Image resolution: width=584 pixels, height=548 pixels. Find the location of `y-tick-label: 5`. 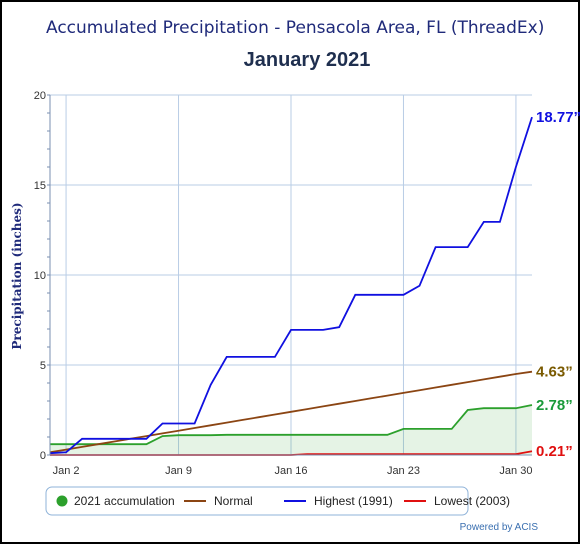

y-tick-label: 5 is located at coordinates (43, 366).